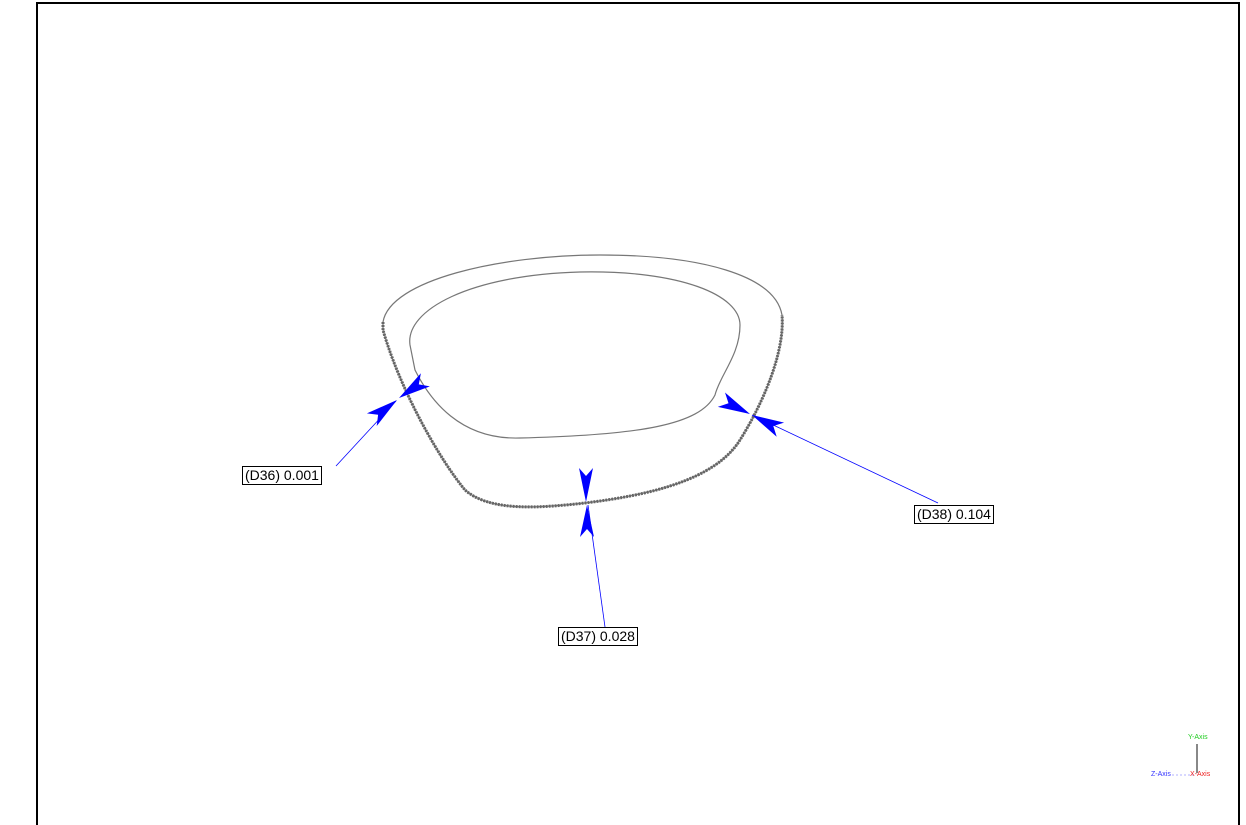 This screenshot has height=825, width=1246. What do you see at coordinates (282, 475) in the screenshot?
I see `dimension-label: (D36) 0.001` at bounding box center [282, 475].